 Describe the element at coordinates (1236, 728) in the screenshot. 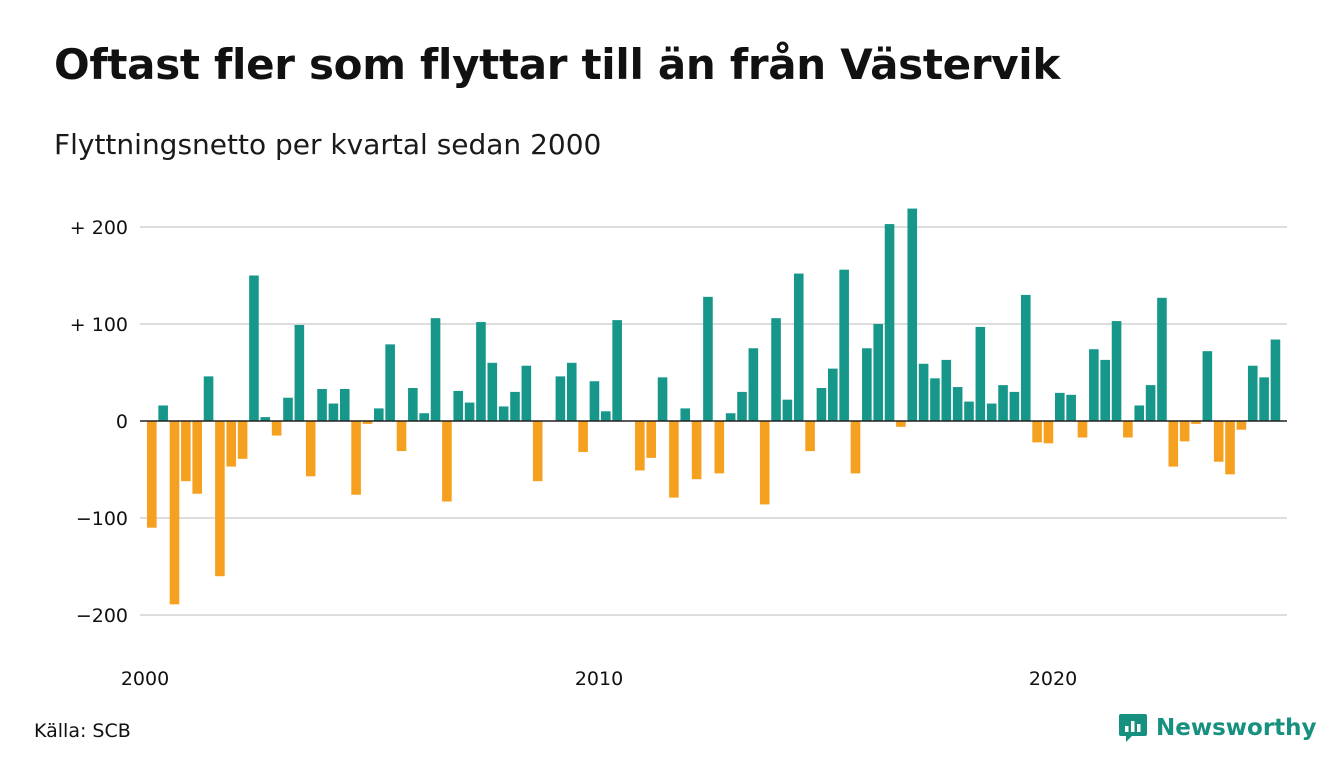

I see `brand-name: Newsworthy` at that location.